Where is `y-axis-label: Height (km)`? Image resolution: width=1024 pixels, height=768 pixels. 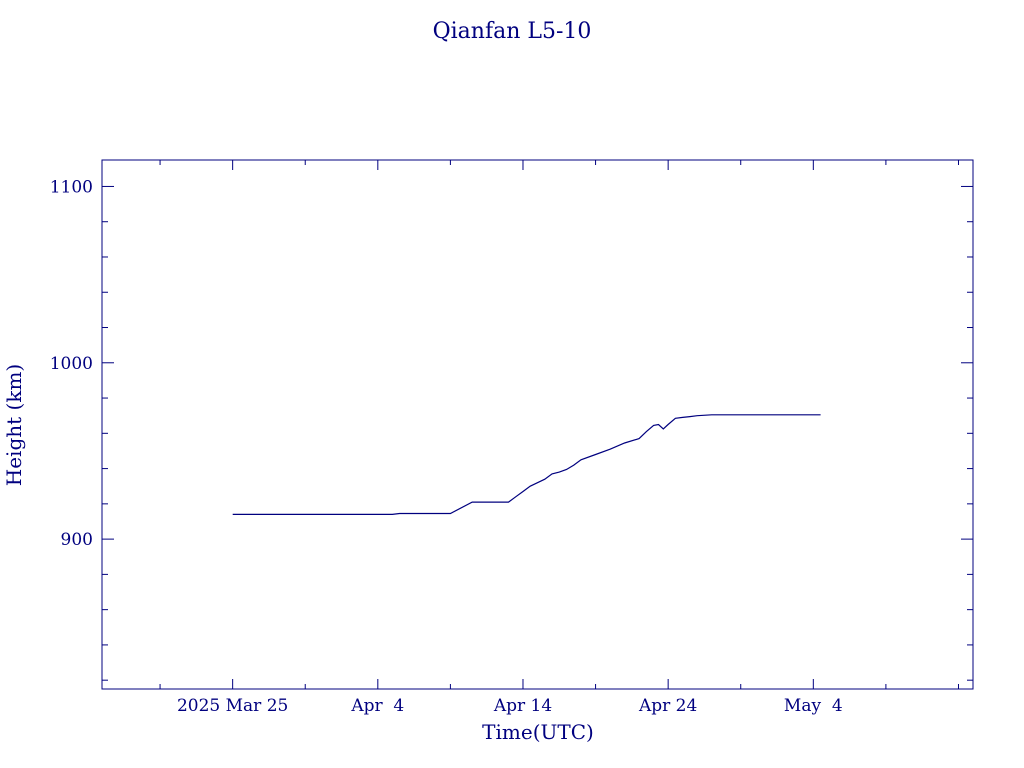
y-axis-label: Height (km) is located at coordinates (14, 425).